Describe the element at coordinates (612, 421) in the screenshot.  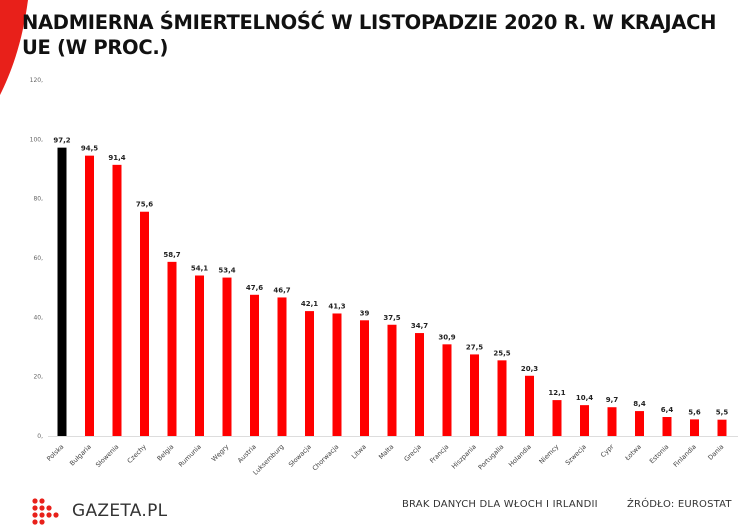
I see `bar-cypr` at that location.